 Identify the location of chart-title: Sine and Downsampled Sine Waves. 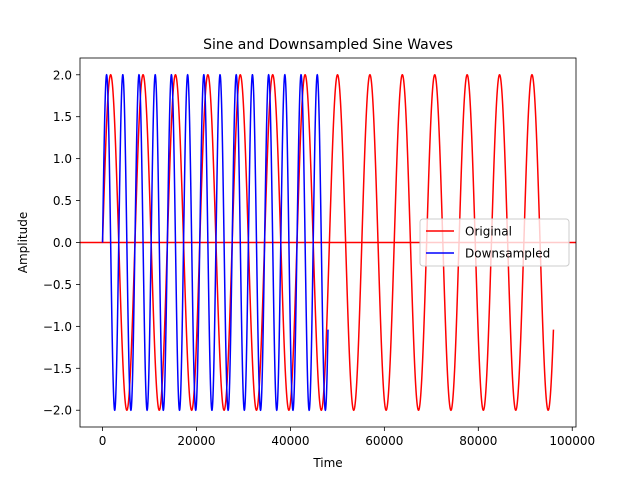
(328, 45).